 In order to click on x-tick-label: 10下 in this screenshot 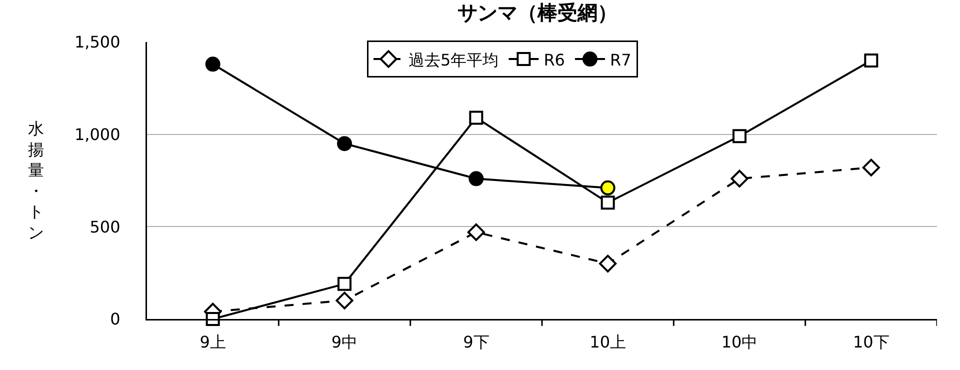, I will do `click(871, 342)`.